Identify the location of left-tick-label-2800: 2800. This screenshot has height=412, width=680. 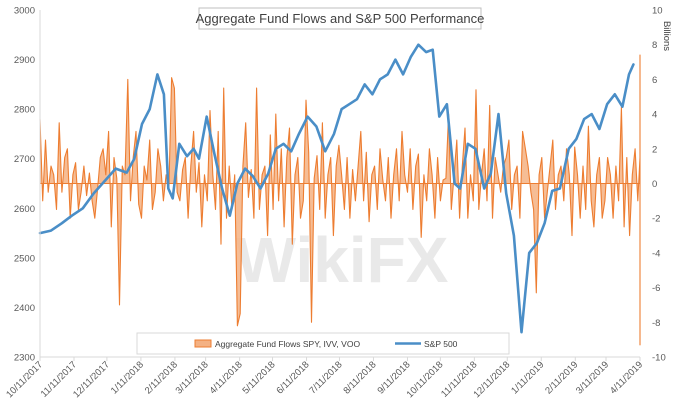
(24, 110).